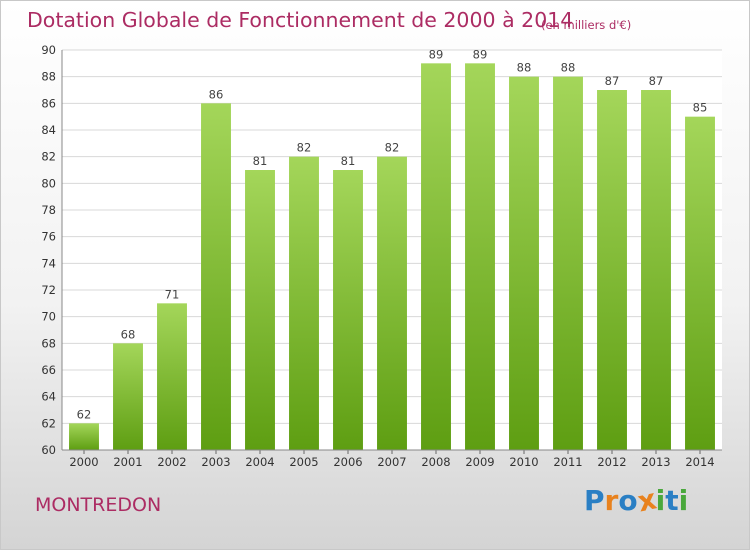 This screenshot has height=550, width=750. What do you see at coordinates (628, 500) in the screenshot?
I see `logo-letter: o` at bounding box center [628, 500].